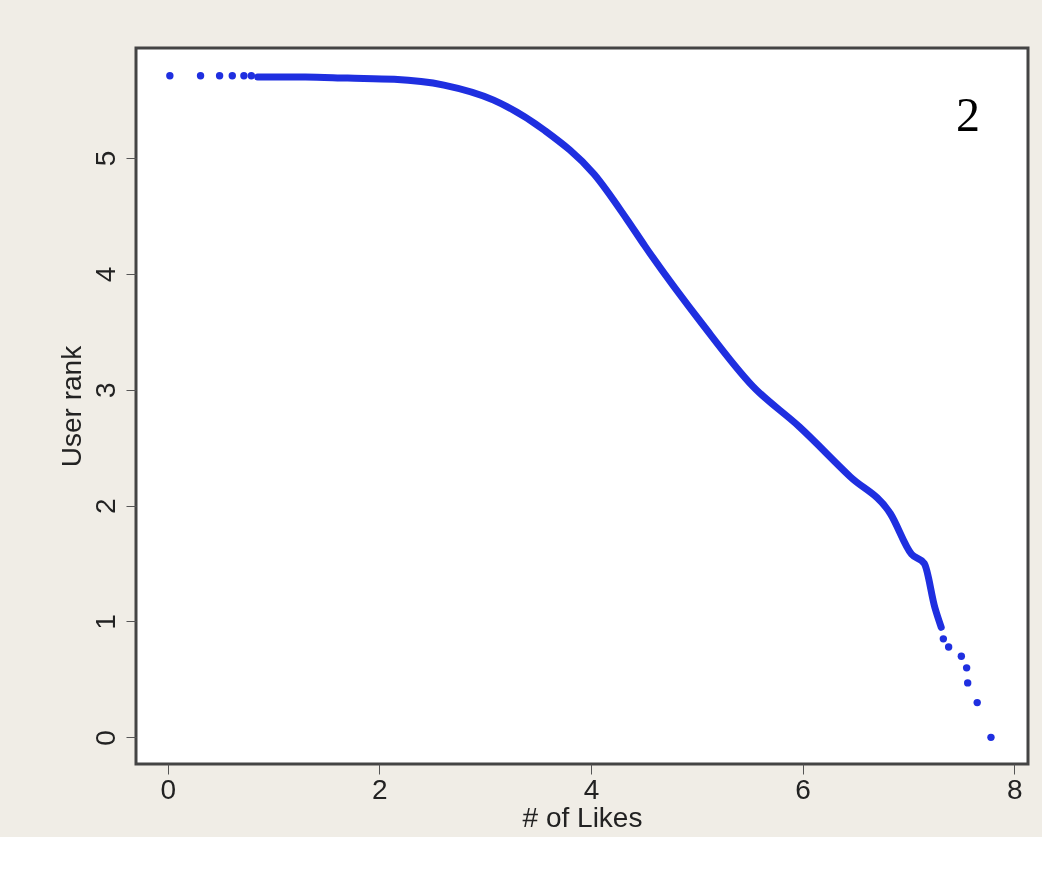 Image resolution: width=1047 pixels, height=880 pixels. I want to click on y-tick-label: 2, so click(105, 506).